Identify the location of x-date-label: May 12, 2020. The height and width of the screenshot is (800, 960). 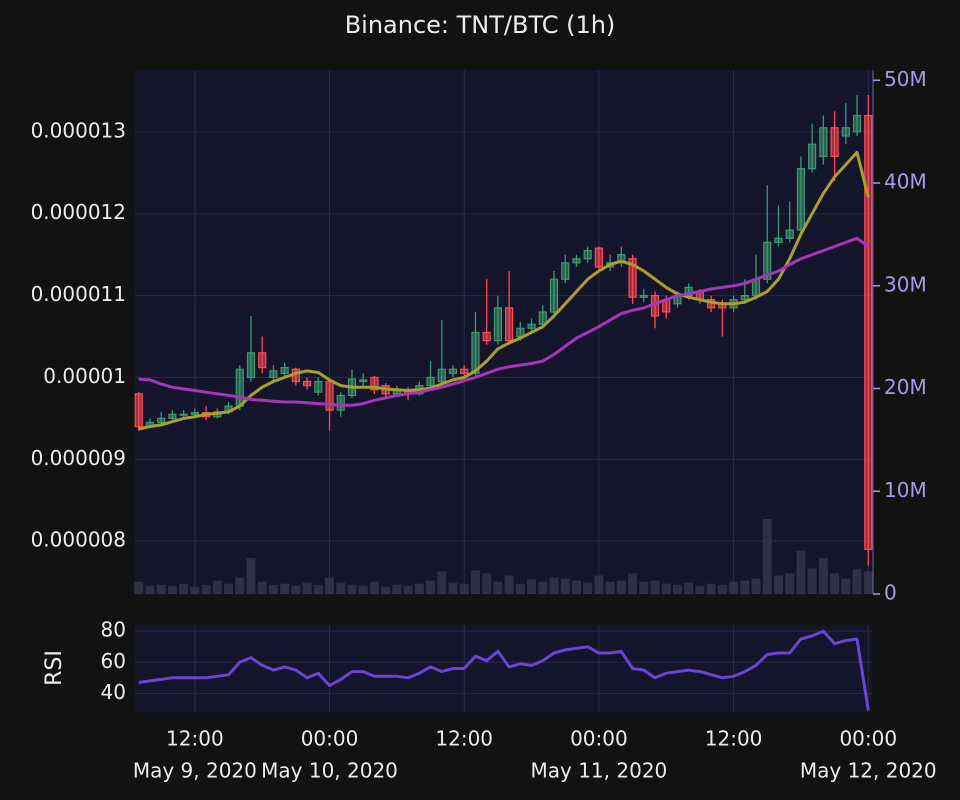
(868, 771).